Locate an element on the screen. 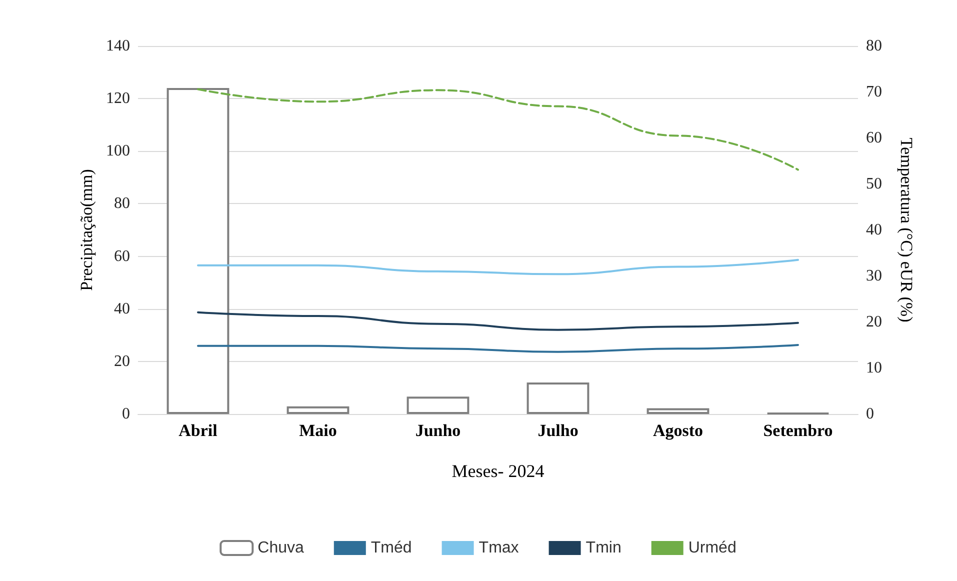  legend-label: Tméd is located at coordinates (391, 548).